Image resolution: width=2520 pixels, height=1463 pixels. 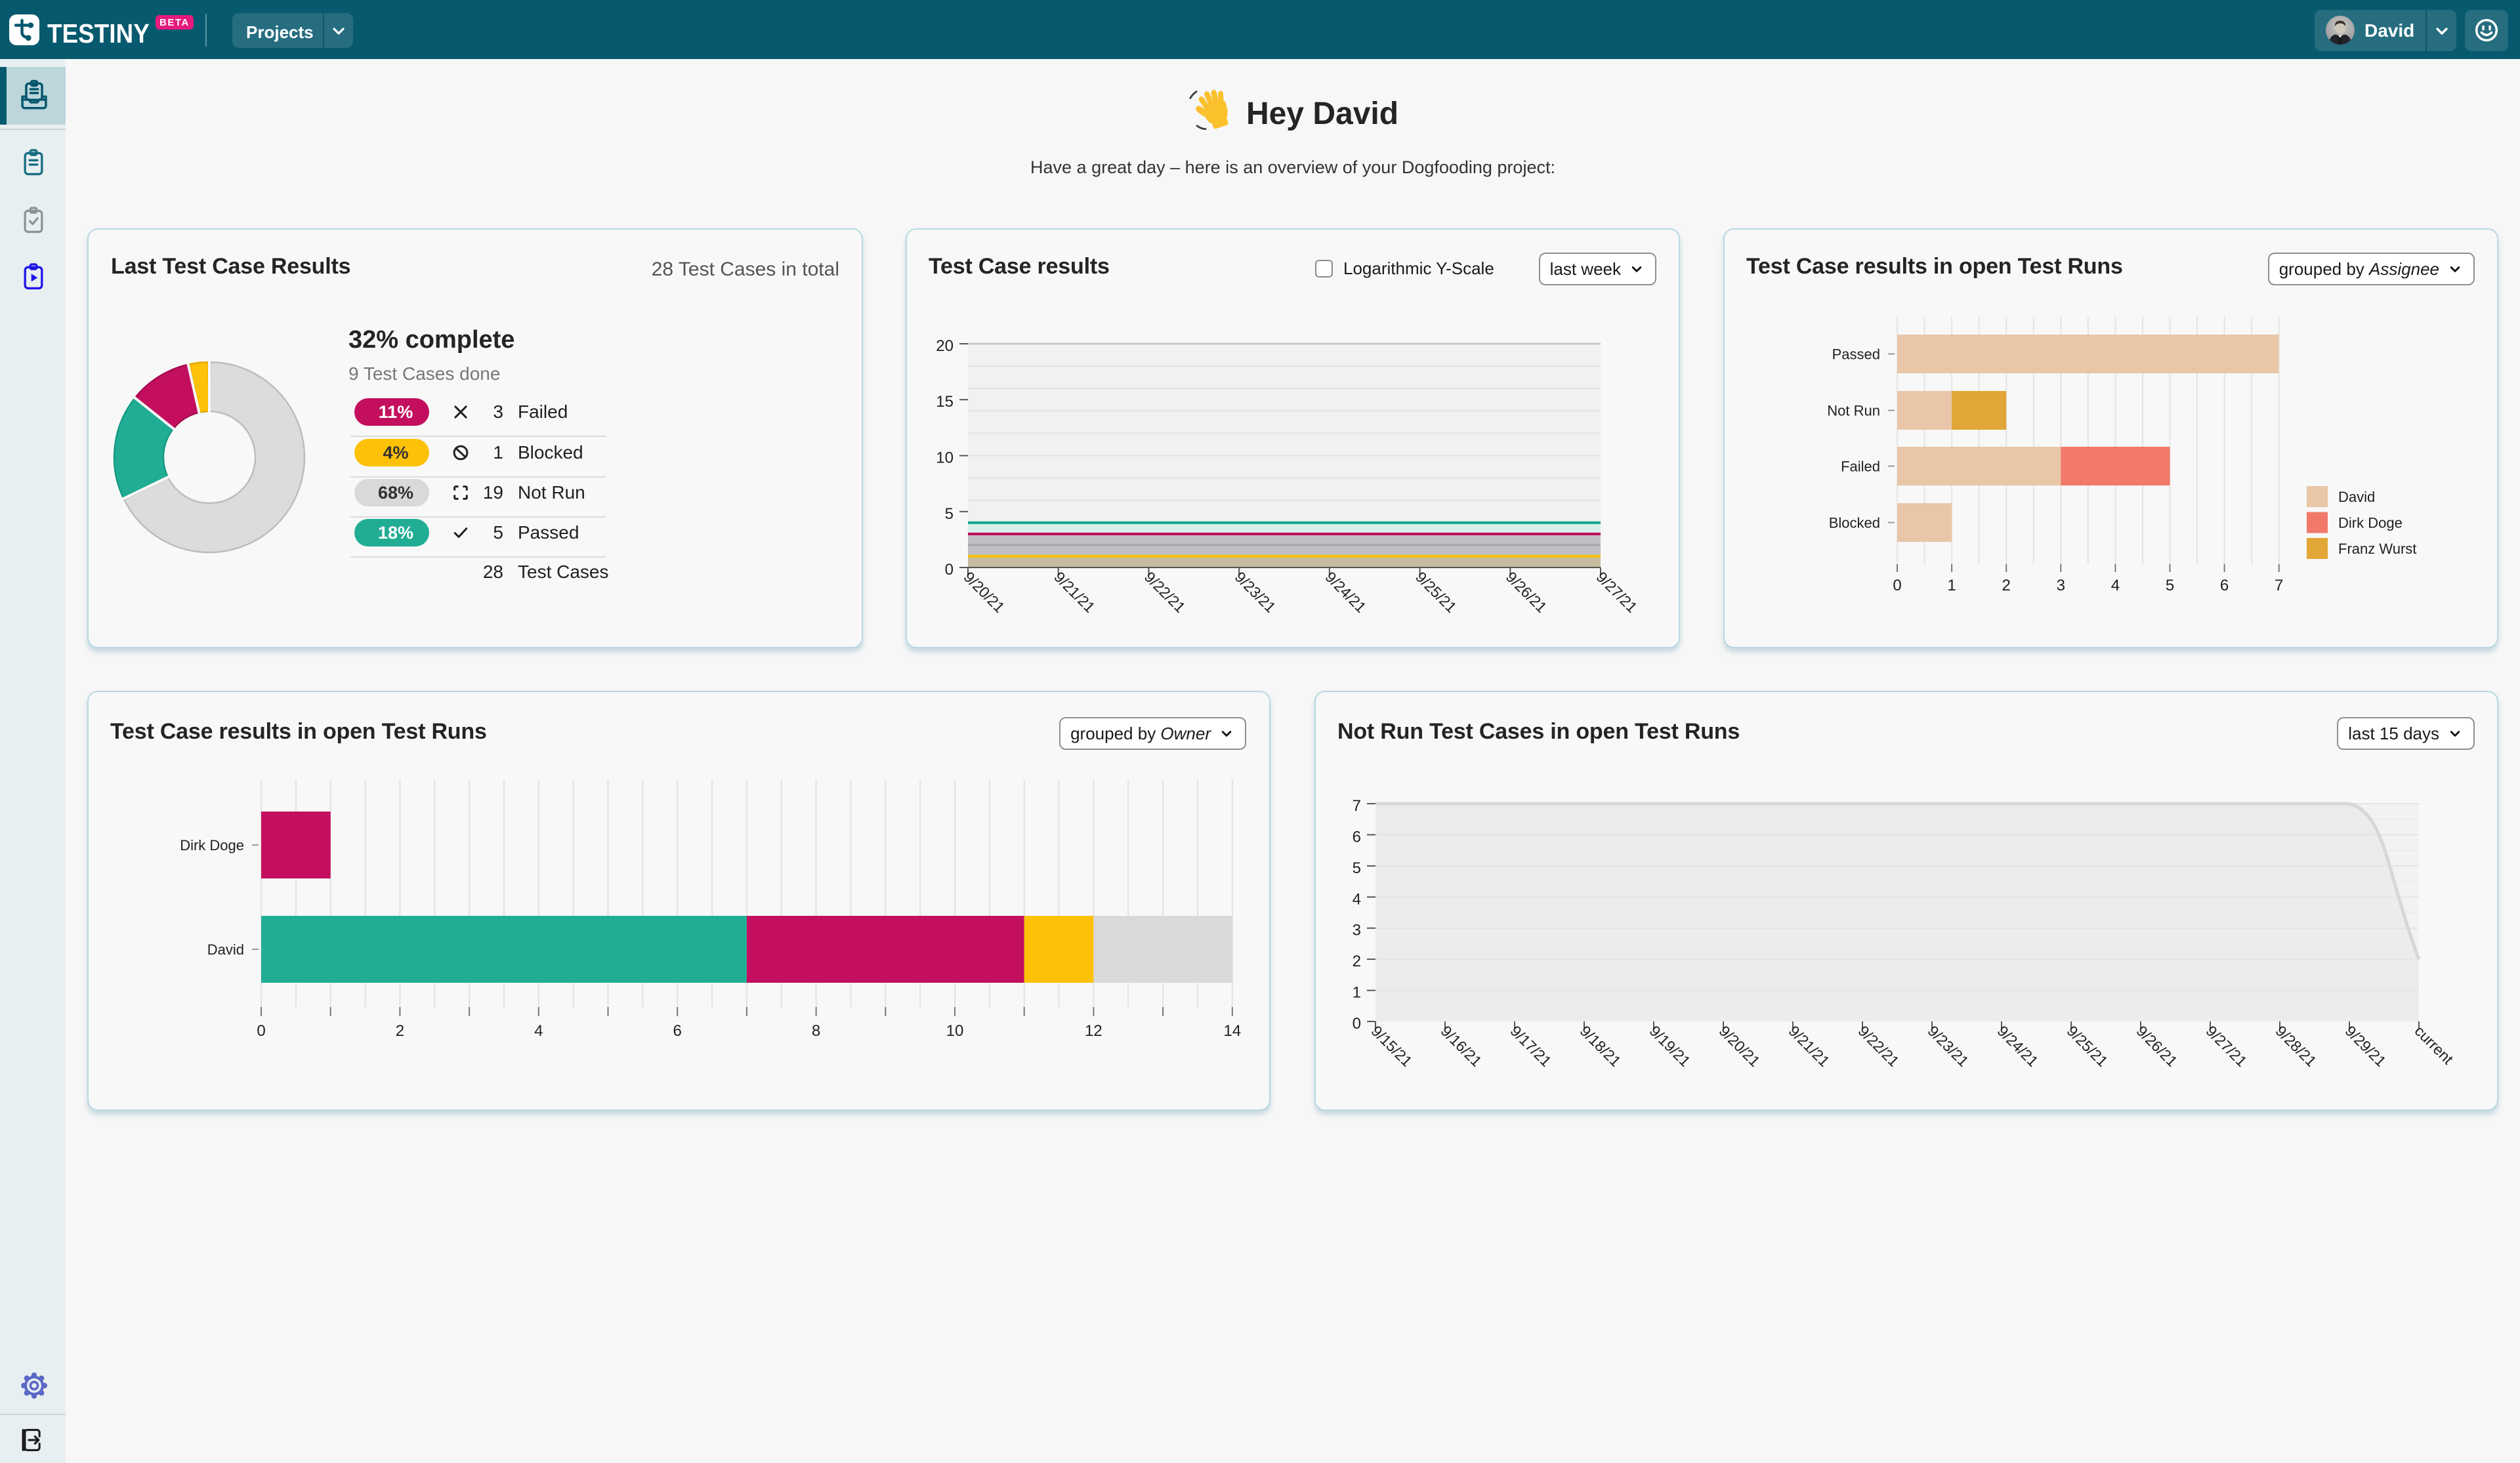 I want to click on svg-text: 9/18/21, so click(x=1600, y=1046).